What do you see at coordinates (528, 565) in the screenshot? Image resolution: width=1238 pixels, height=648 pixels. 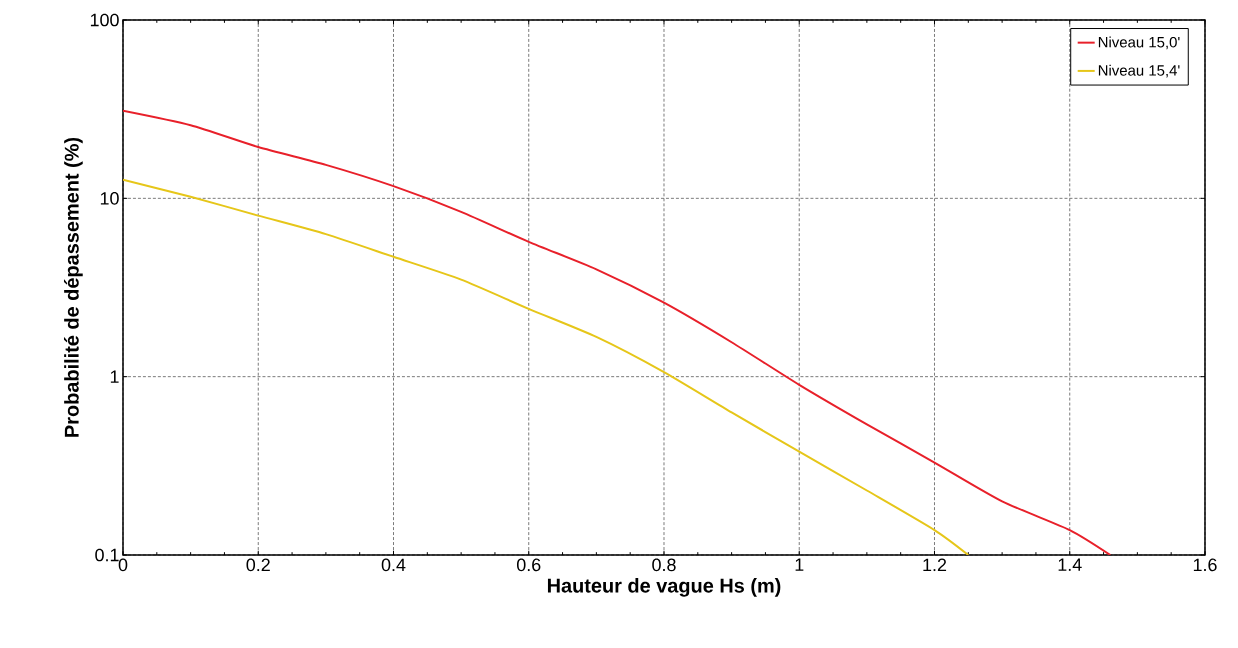 I see `x-tick-label: 0.6` at bounding box center [528, 565].